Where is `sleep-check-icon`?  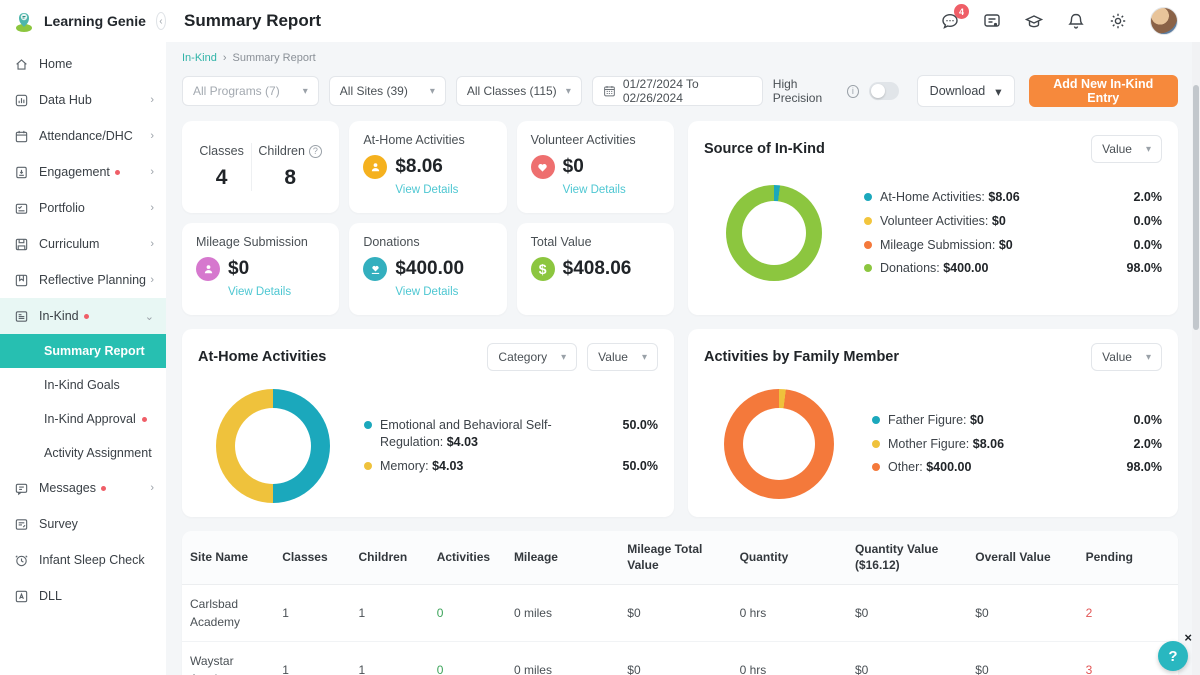 sleep-check-icon is located at coordinates (21, 560).